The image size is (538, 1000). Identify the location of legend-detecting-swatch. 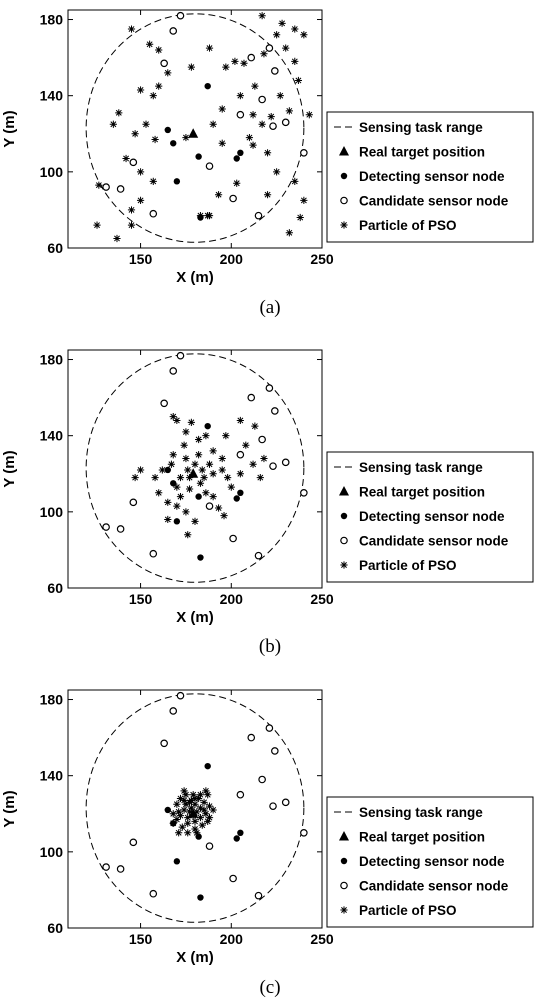
(344, 176).